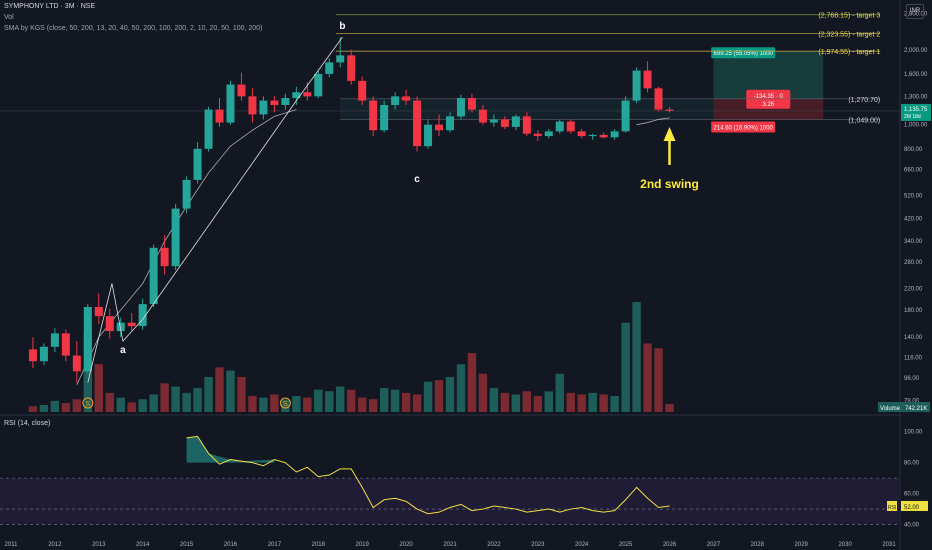  Describe the element at coordinates (802, 545) in the screenshot. I see `time-tick: 2029` at that location.